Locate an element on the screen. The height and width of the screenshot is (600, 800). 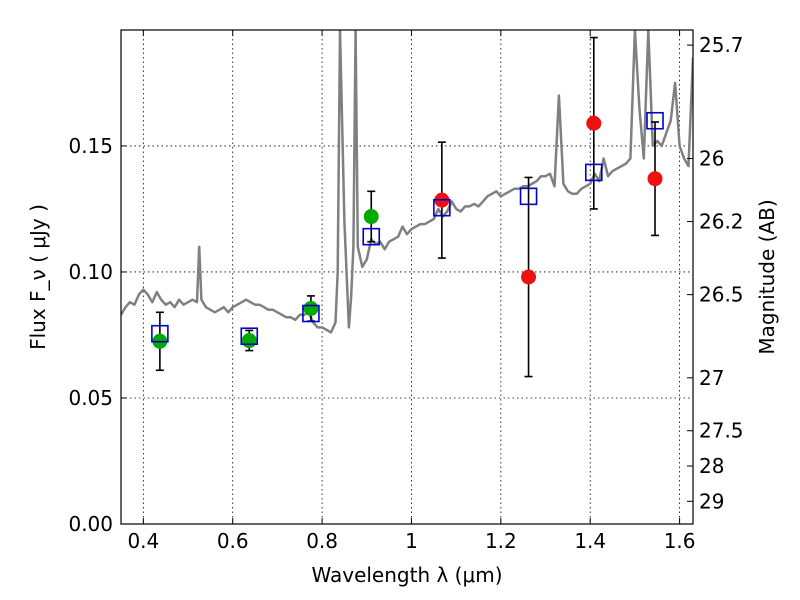
x-axis-label: Wavelength λ (μm) is located at coordinates (406, 575).